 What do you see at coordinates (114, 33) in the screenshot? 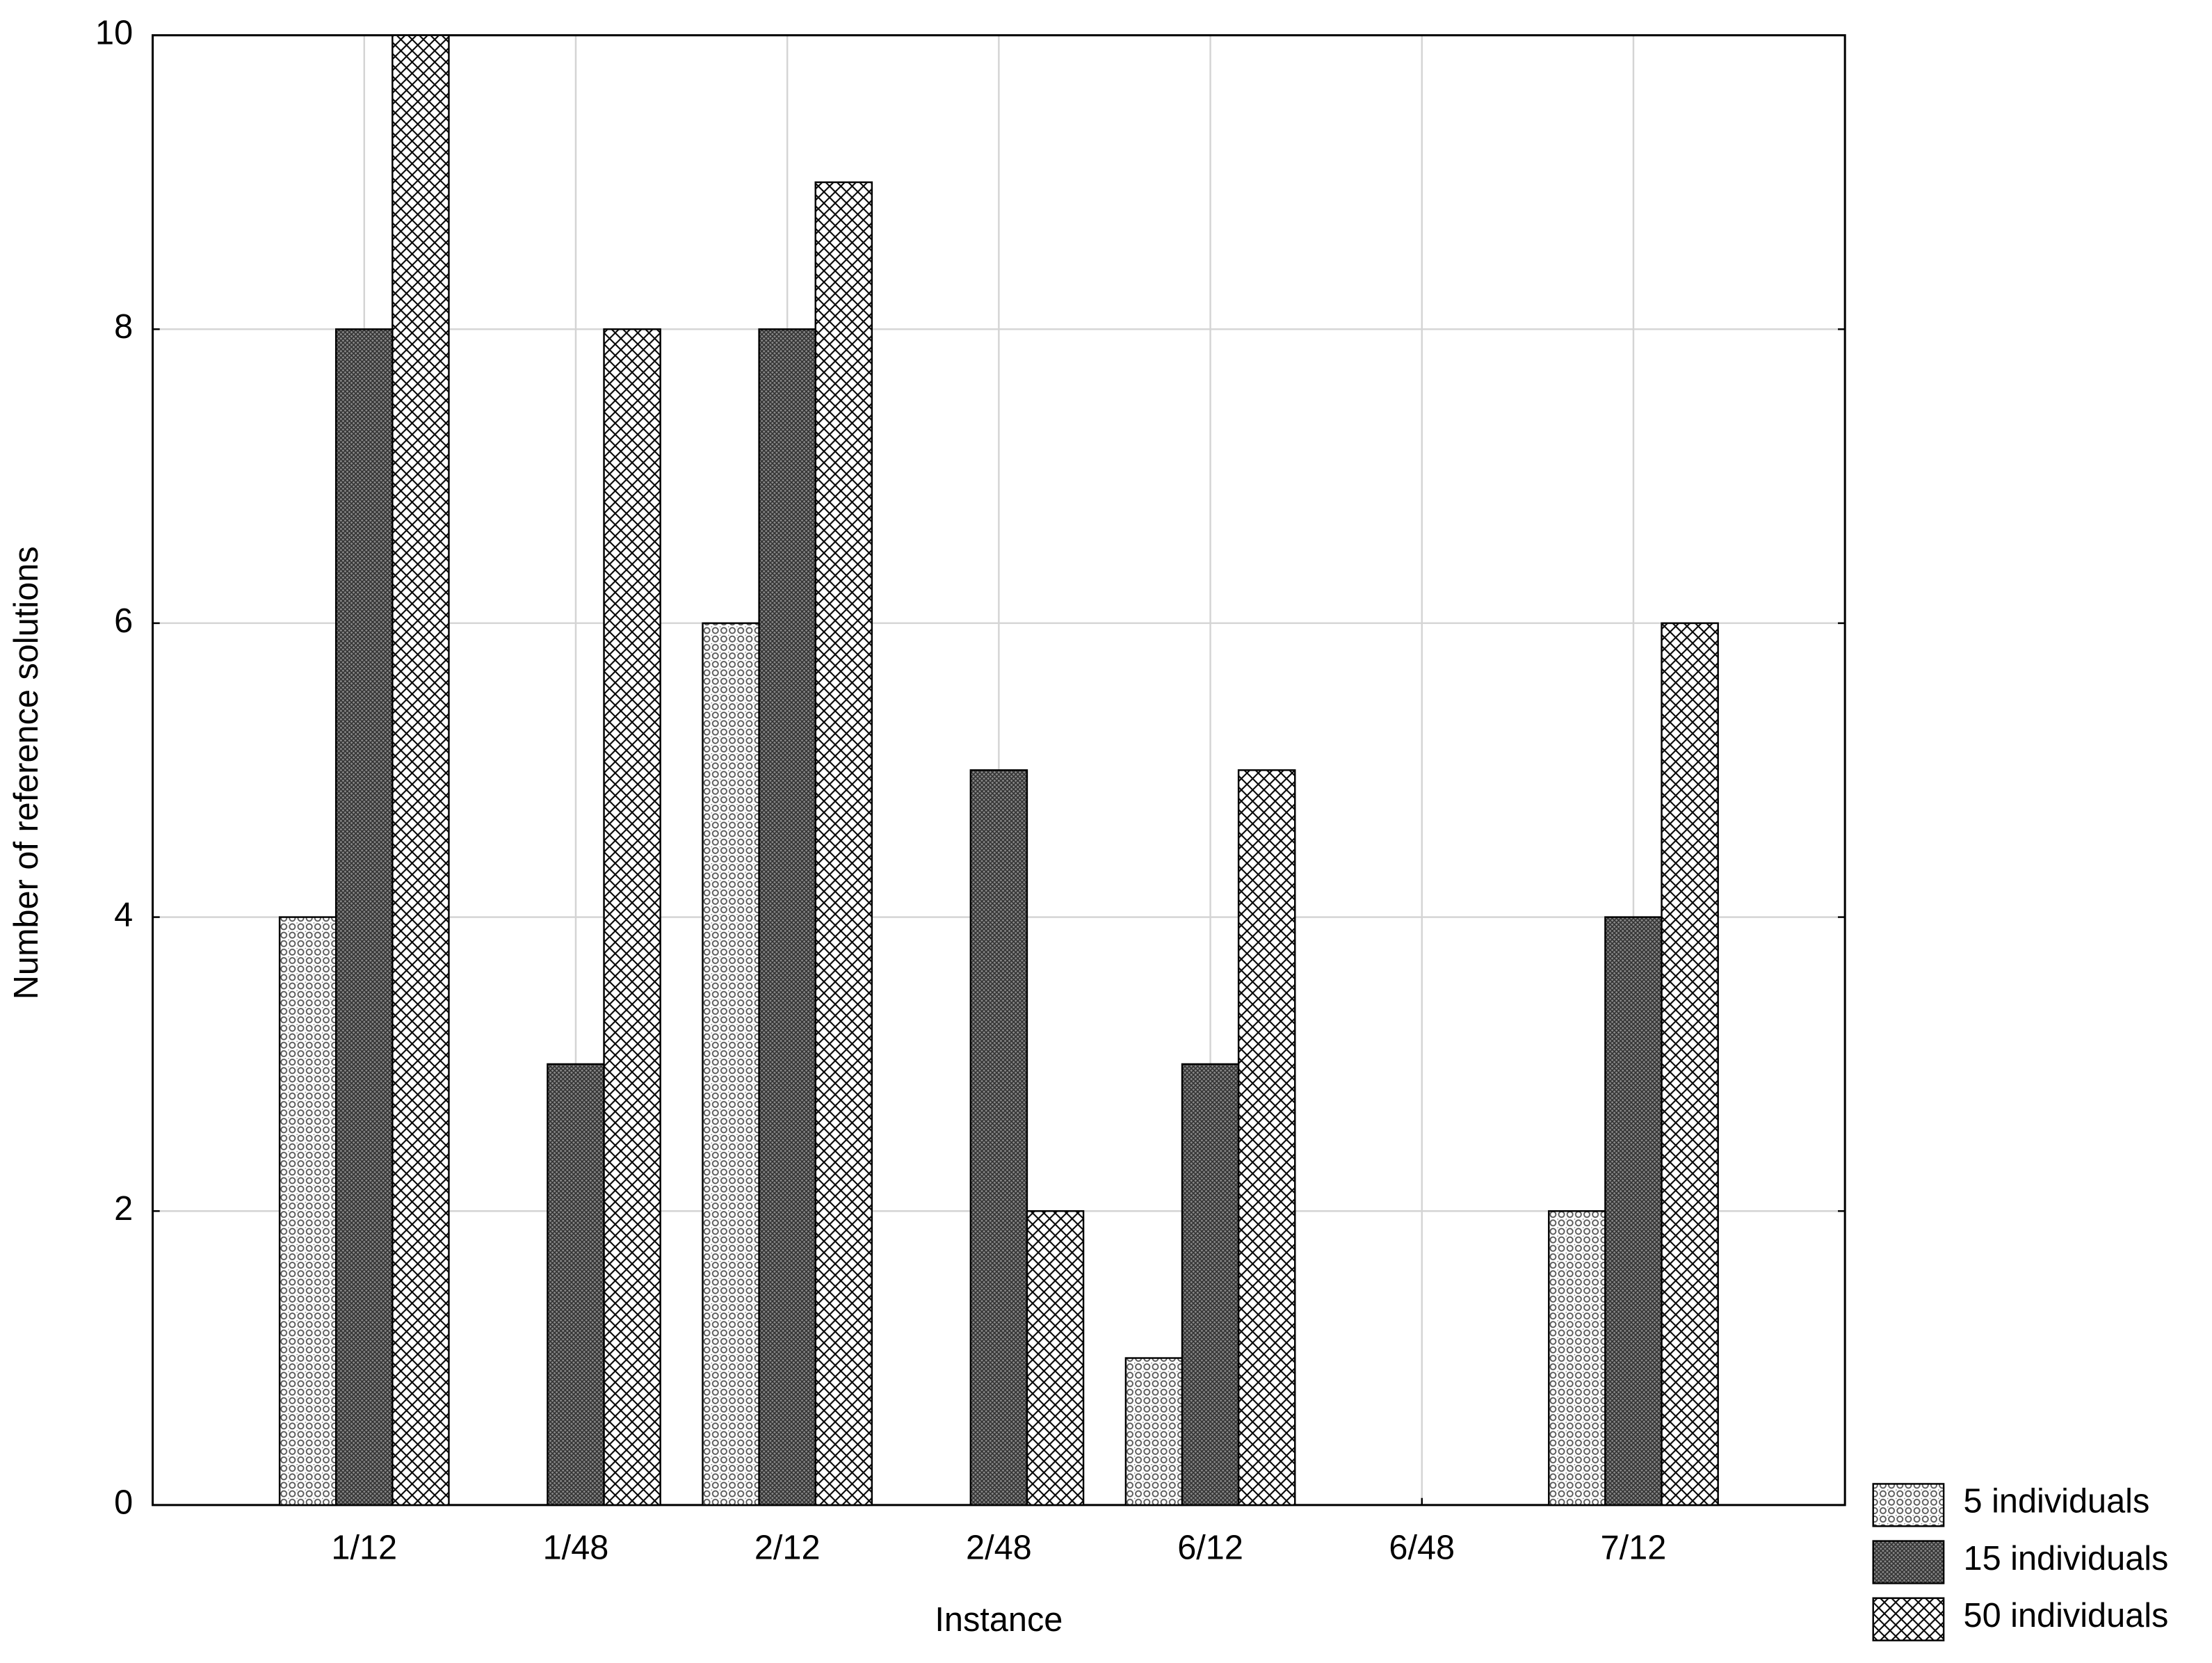
I see `y-tick-label: 10` at bounding box center [114, 33].